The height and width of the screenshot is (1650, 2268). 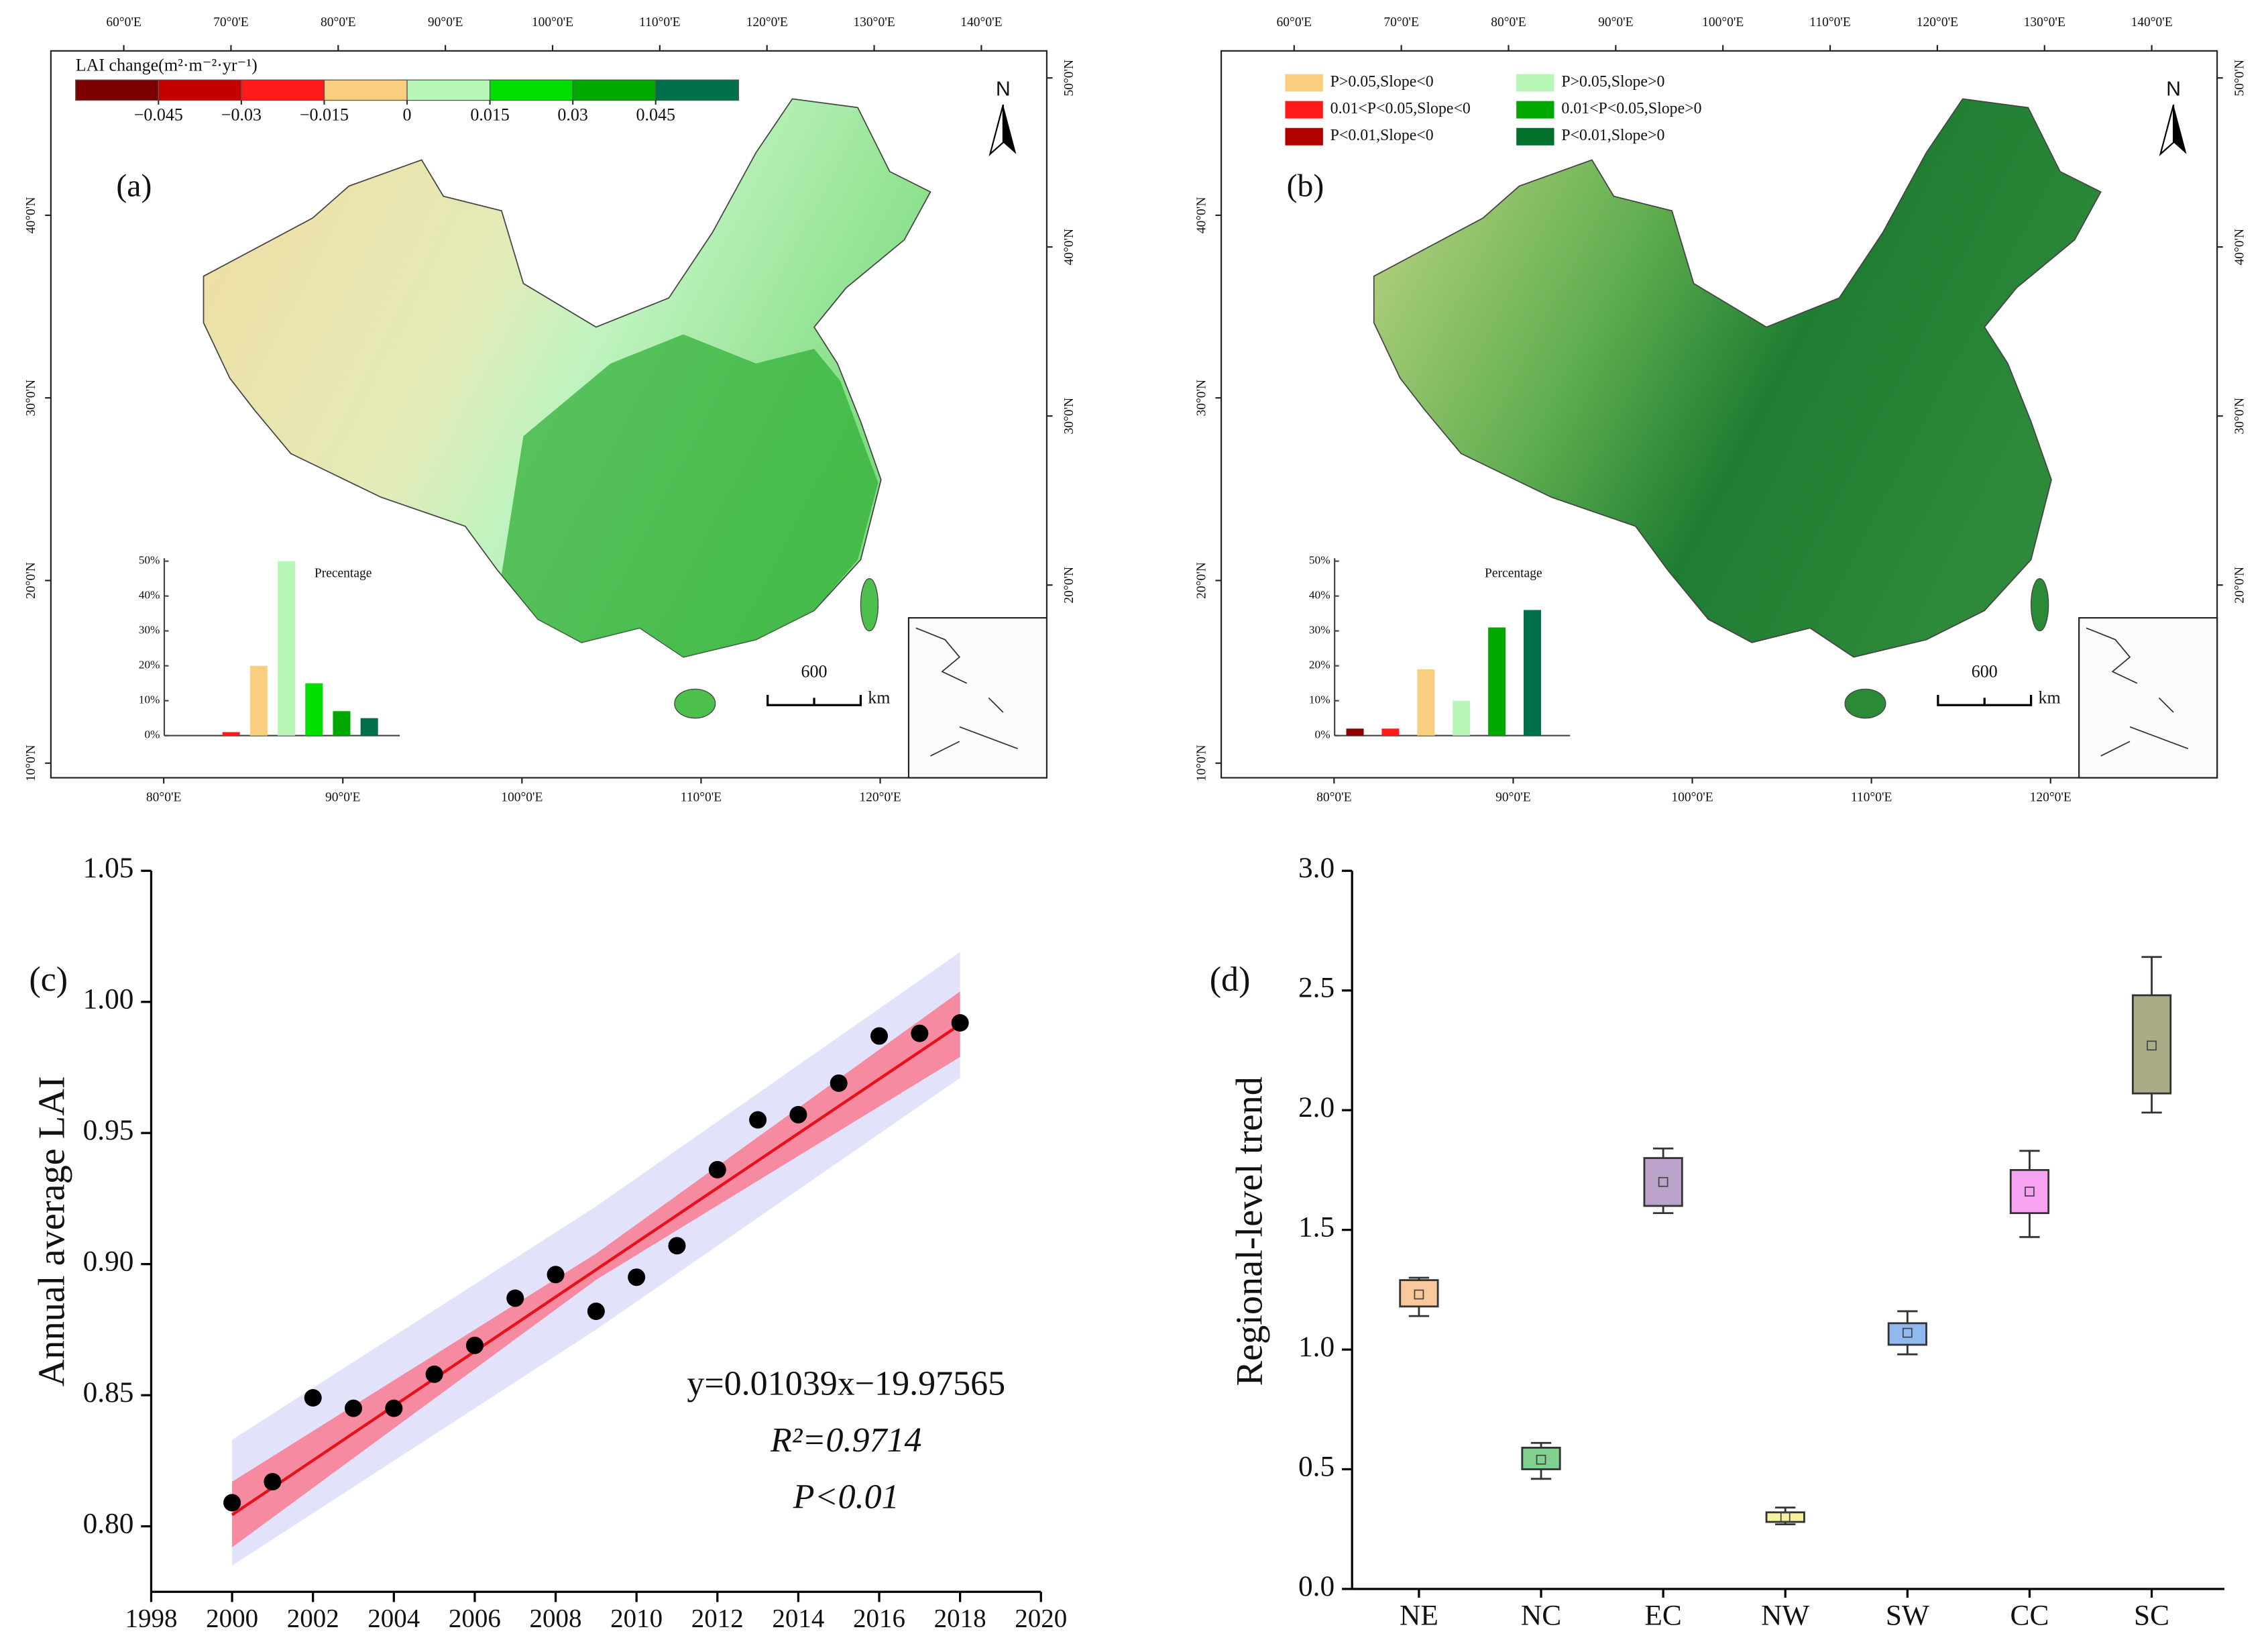 What do you see at coordinates (167, 65) in the screenshot?
I see `legend-title: LAI change(m²·m⁻²·yr⁻¹)` at bounding box center [167, 65].